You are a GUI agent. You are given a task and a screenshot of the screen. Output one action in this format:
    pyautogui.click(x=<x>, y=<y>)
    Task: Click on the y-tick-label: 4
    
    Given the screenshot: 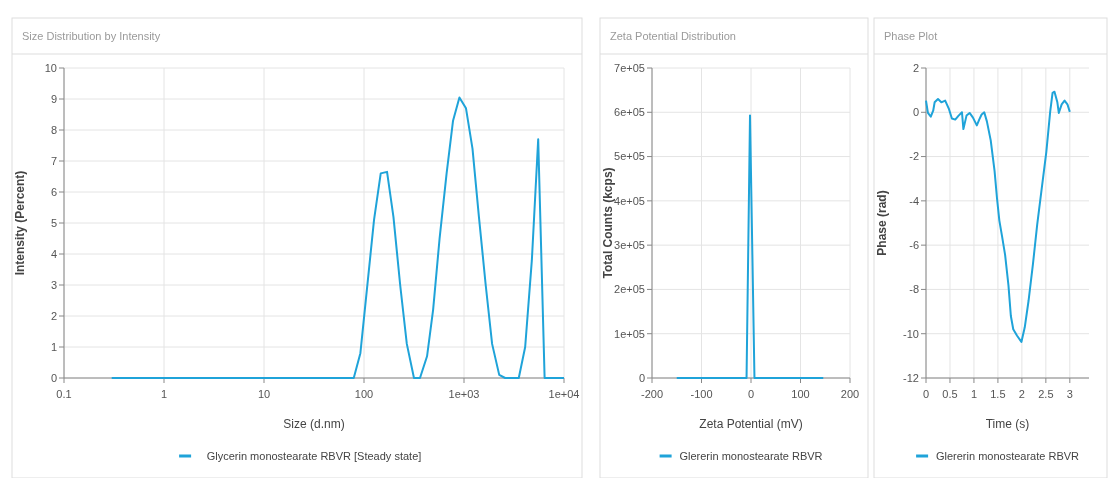 What is the action you would take?
    pyautogui.click(x=53, y=253)
    